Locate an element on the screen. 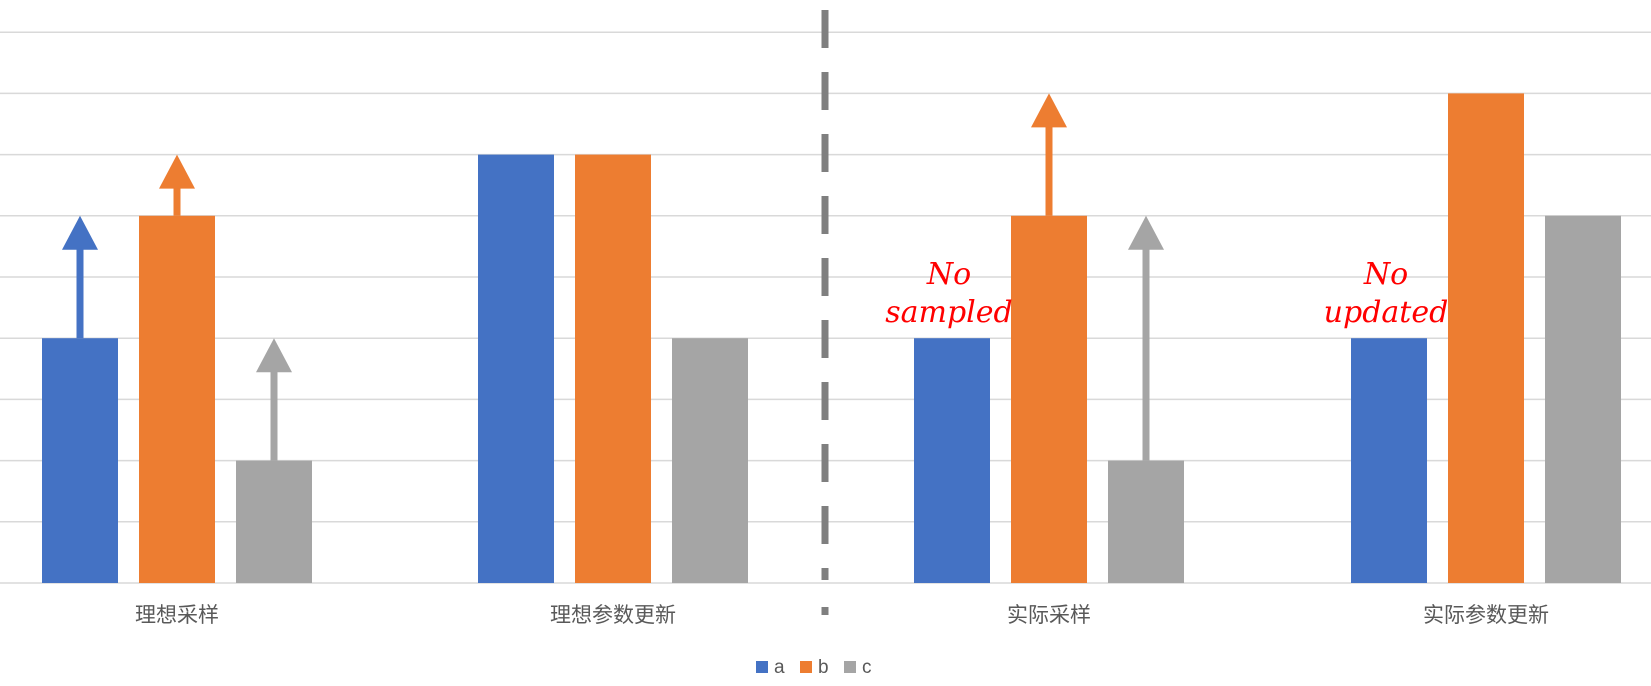  legend-item-b: b is located at coordinates (814, 667).